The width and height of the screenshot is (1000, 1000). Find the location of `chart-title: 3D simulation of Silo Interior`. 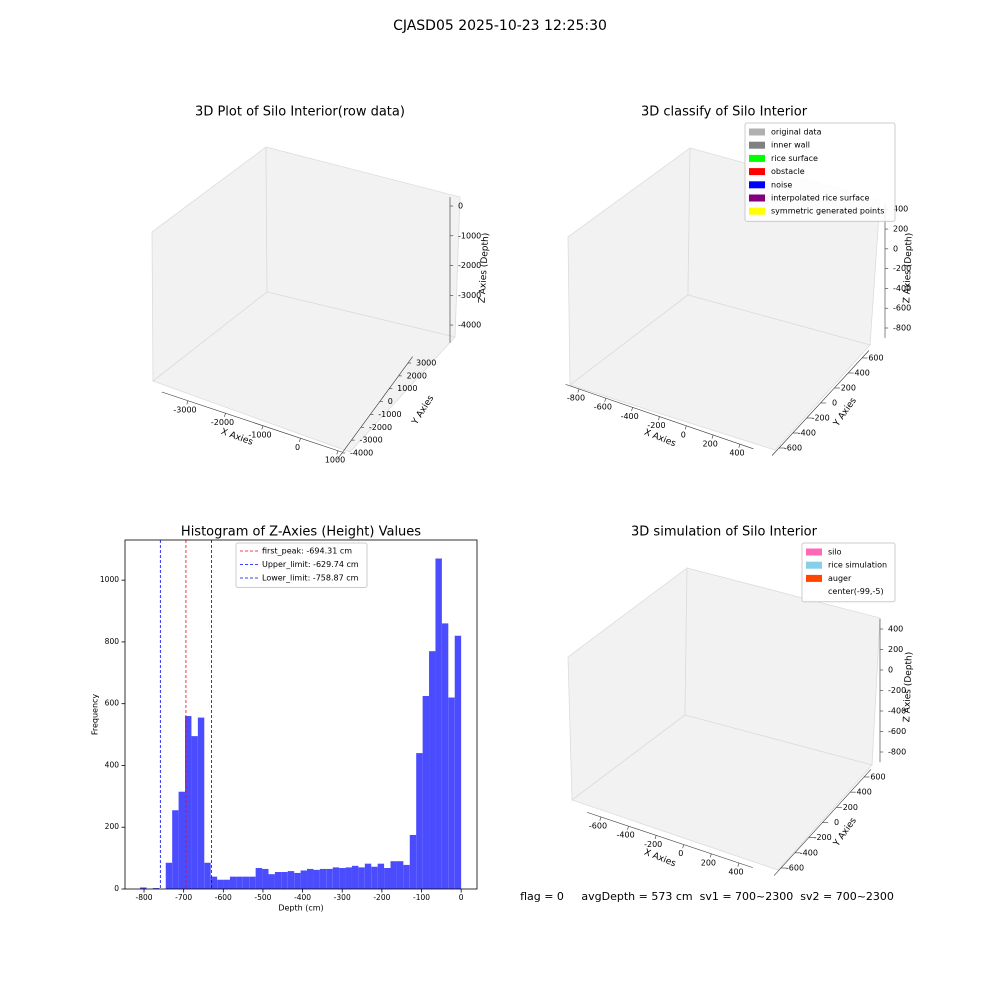

chart-title: 3D simulation of Silo Interior is located at coordinates (724, 532).